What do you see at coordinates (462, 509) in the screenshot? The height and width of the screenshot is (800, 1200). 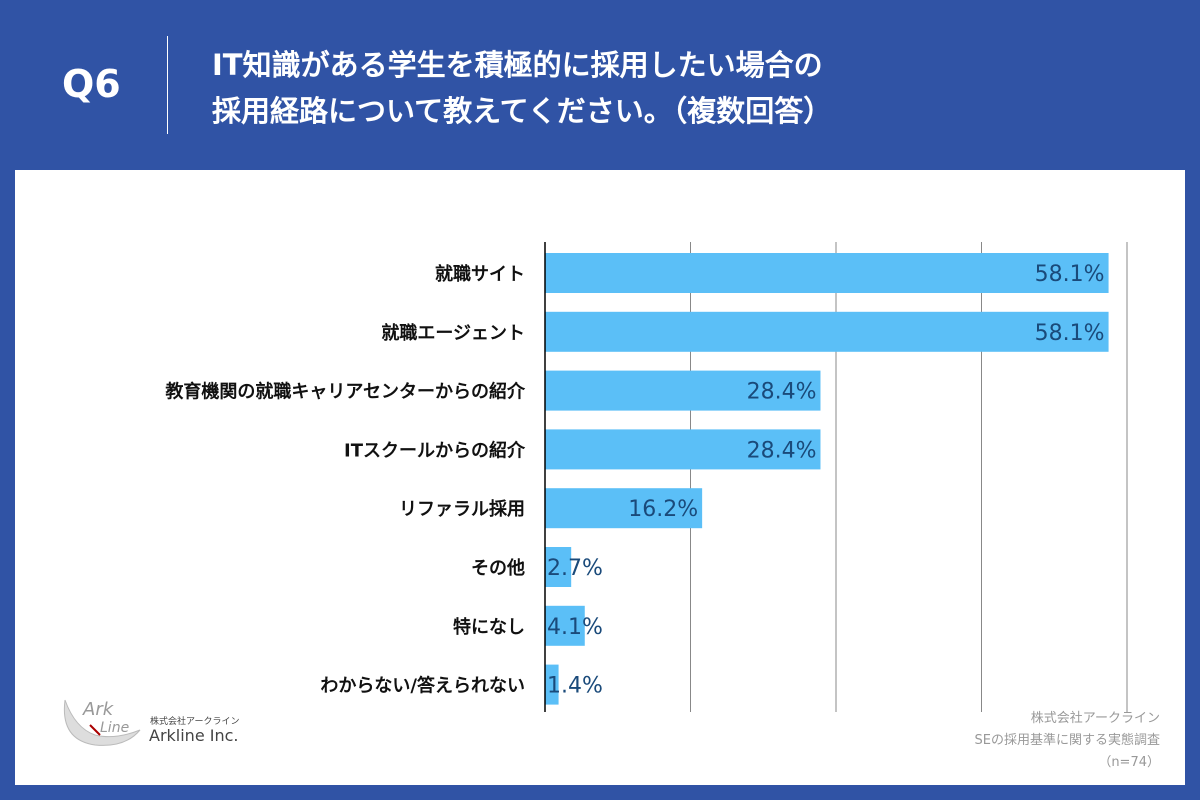 I see `category-label: リファラル採用` at bounding box center [462, 509].